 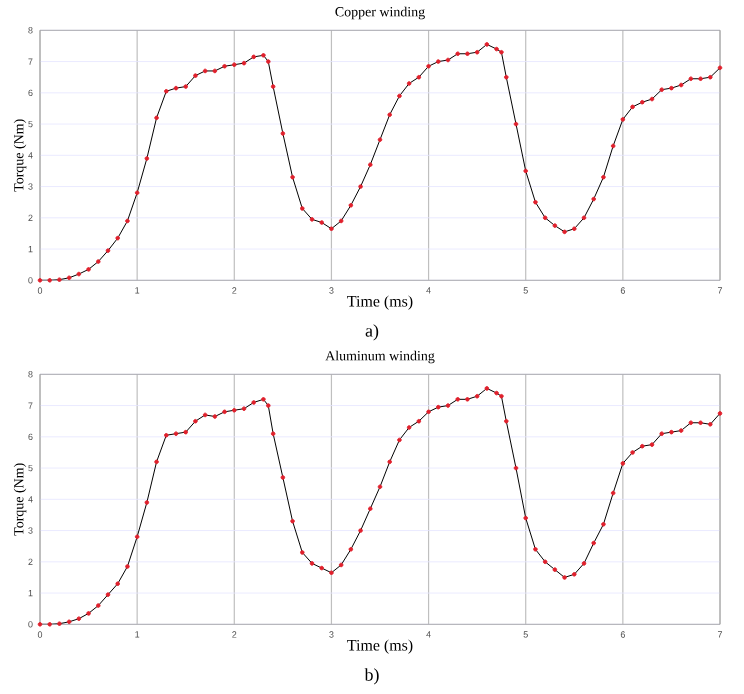 I want to click on text: a), so click(x=372, y=332).